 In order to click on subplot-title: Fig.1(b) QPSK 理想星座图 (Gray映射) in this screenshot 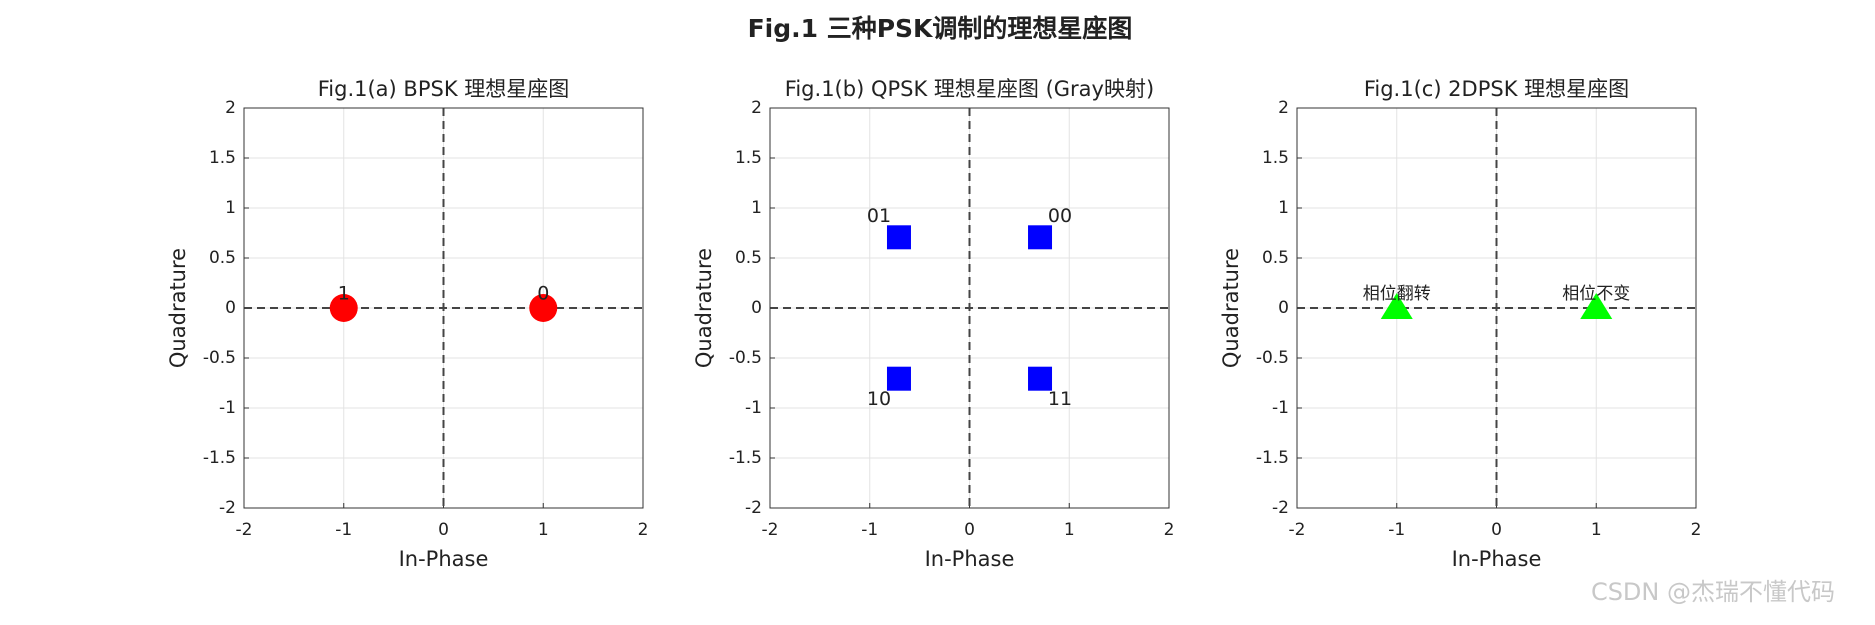, I will do `click(969, 89)`.